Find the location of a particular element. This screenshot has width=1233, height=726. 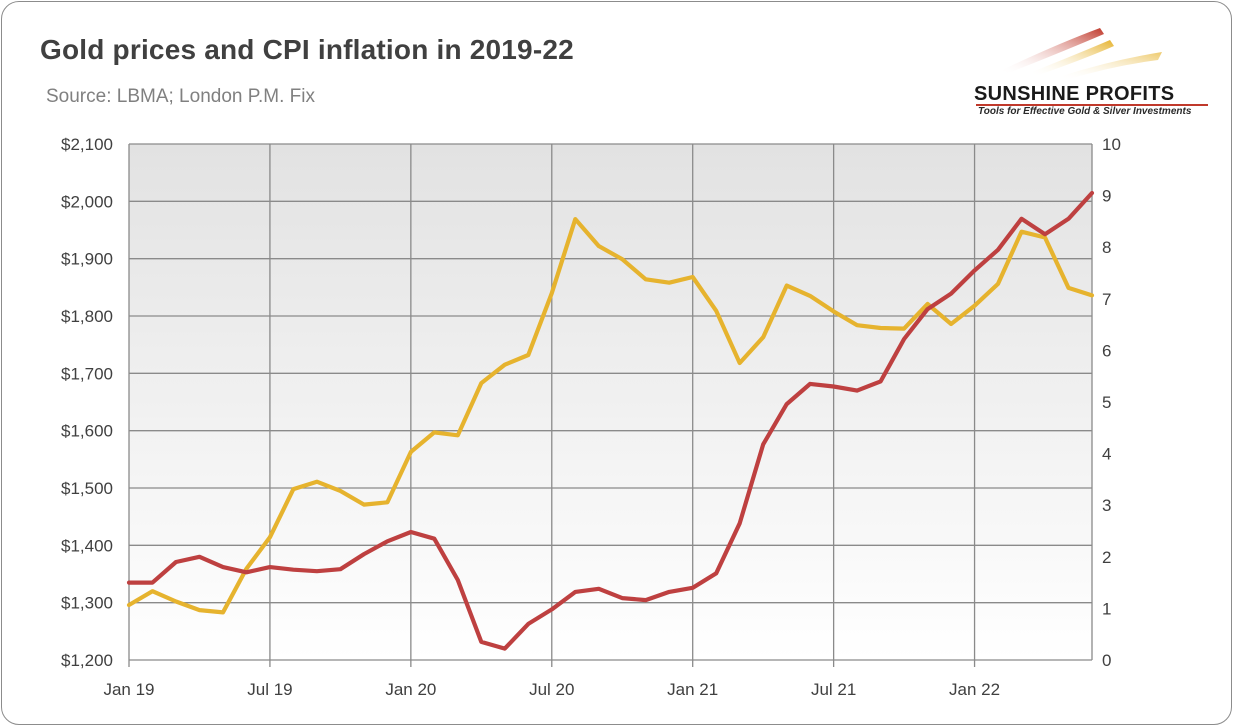

left-tick-label: $1,500 is located at coordinates (87, 488).